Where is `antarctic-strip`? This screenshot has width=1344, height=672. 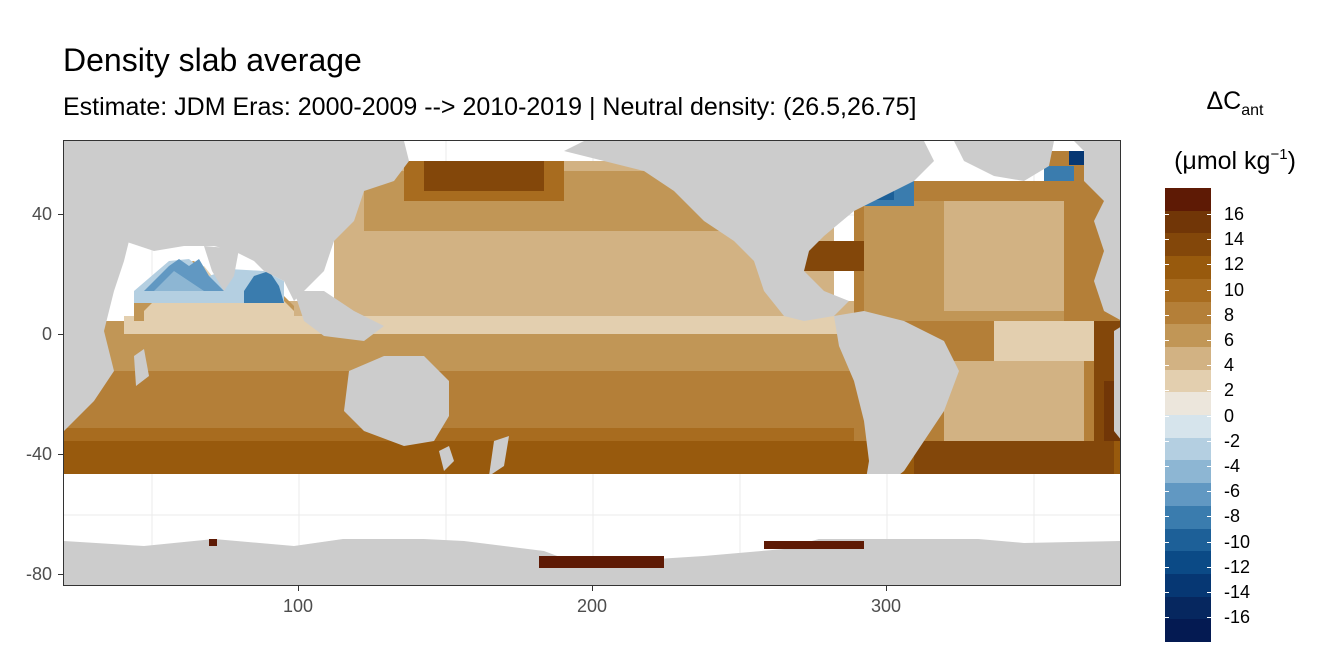 antarctic-strip is located at coordinates (536, 553).